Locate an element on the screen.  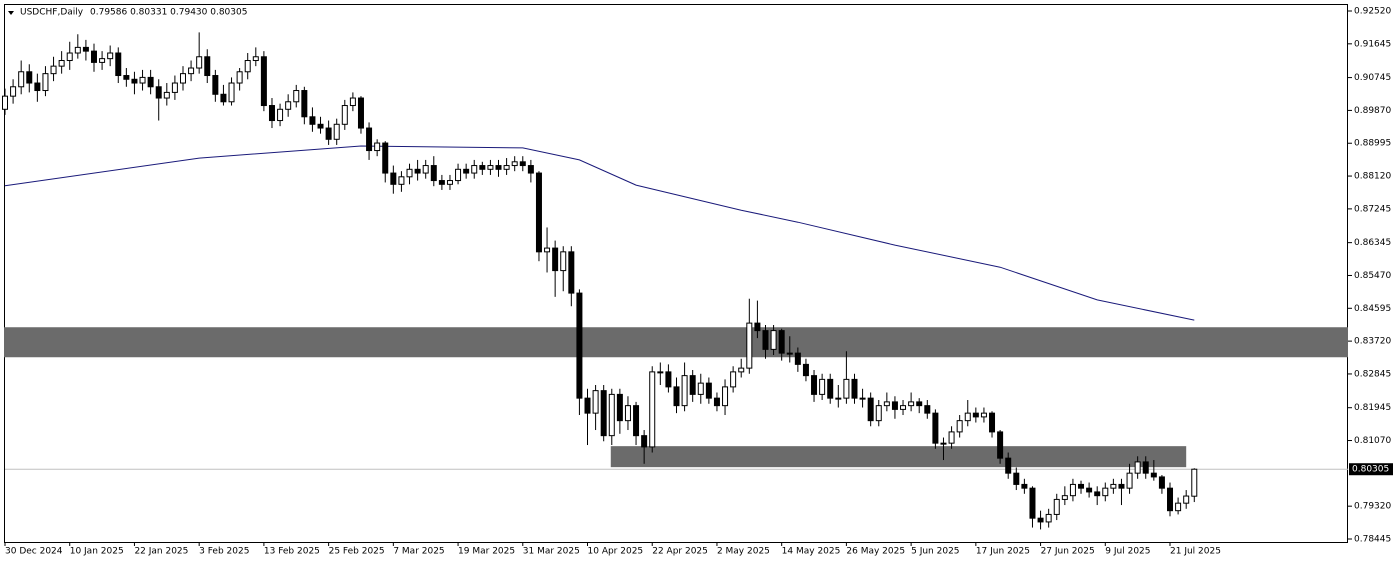
x-tick-label: 2 May 2025 is located at coordinates (743, 552).